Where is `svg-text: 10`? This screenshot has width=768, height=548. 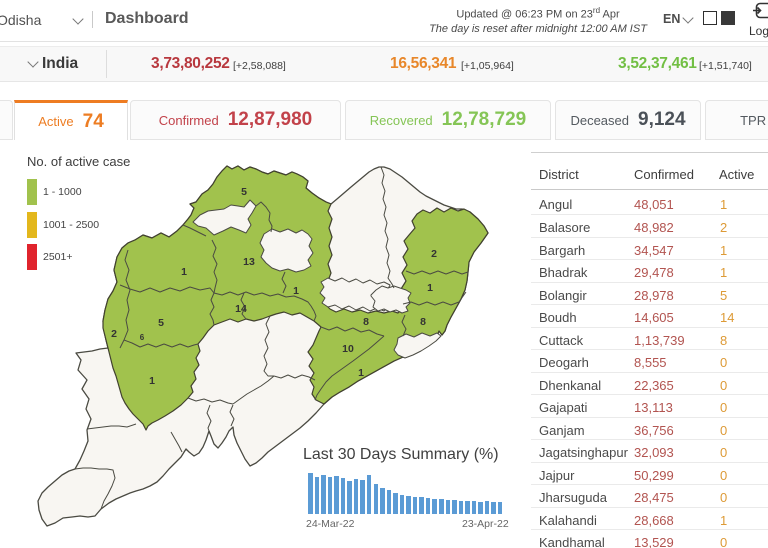
svg-text: 10 is located at coordinates (348, 349).